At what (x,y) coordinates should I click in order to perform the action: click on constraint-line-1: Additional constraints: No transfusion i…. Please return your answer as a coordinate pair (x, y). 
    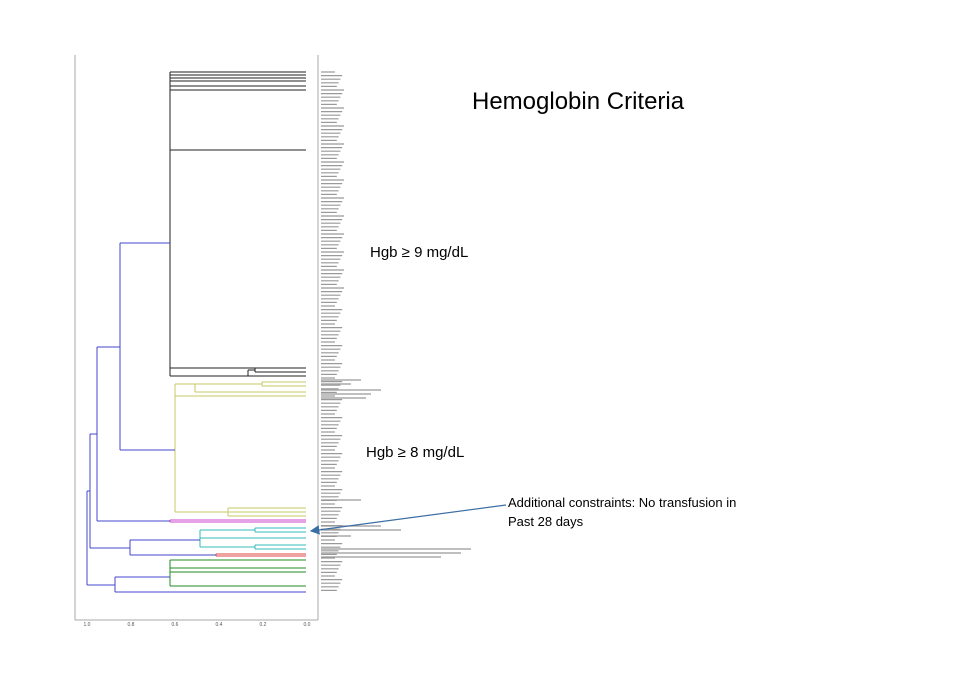
    Looking at the image, I should click on (622, 502).